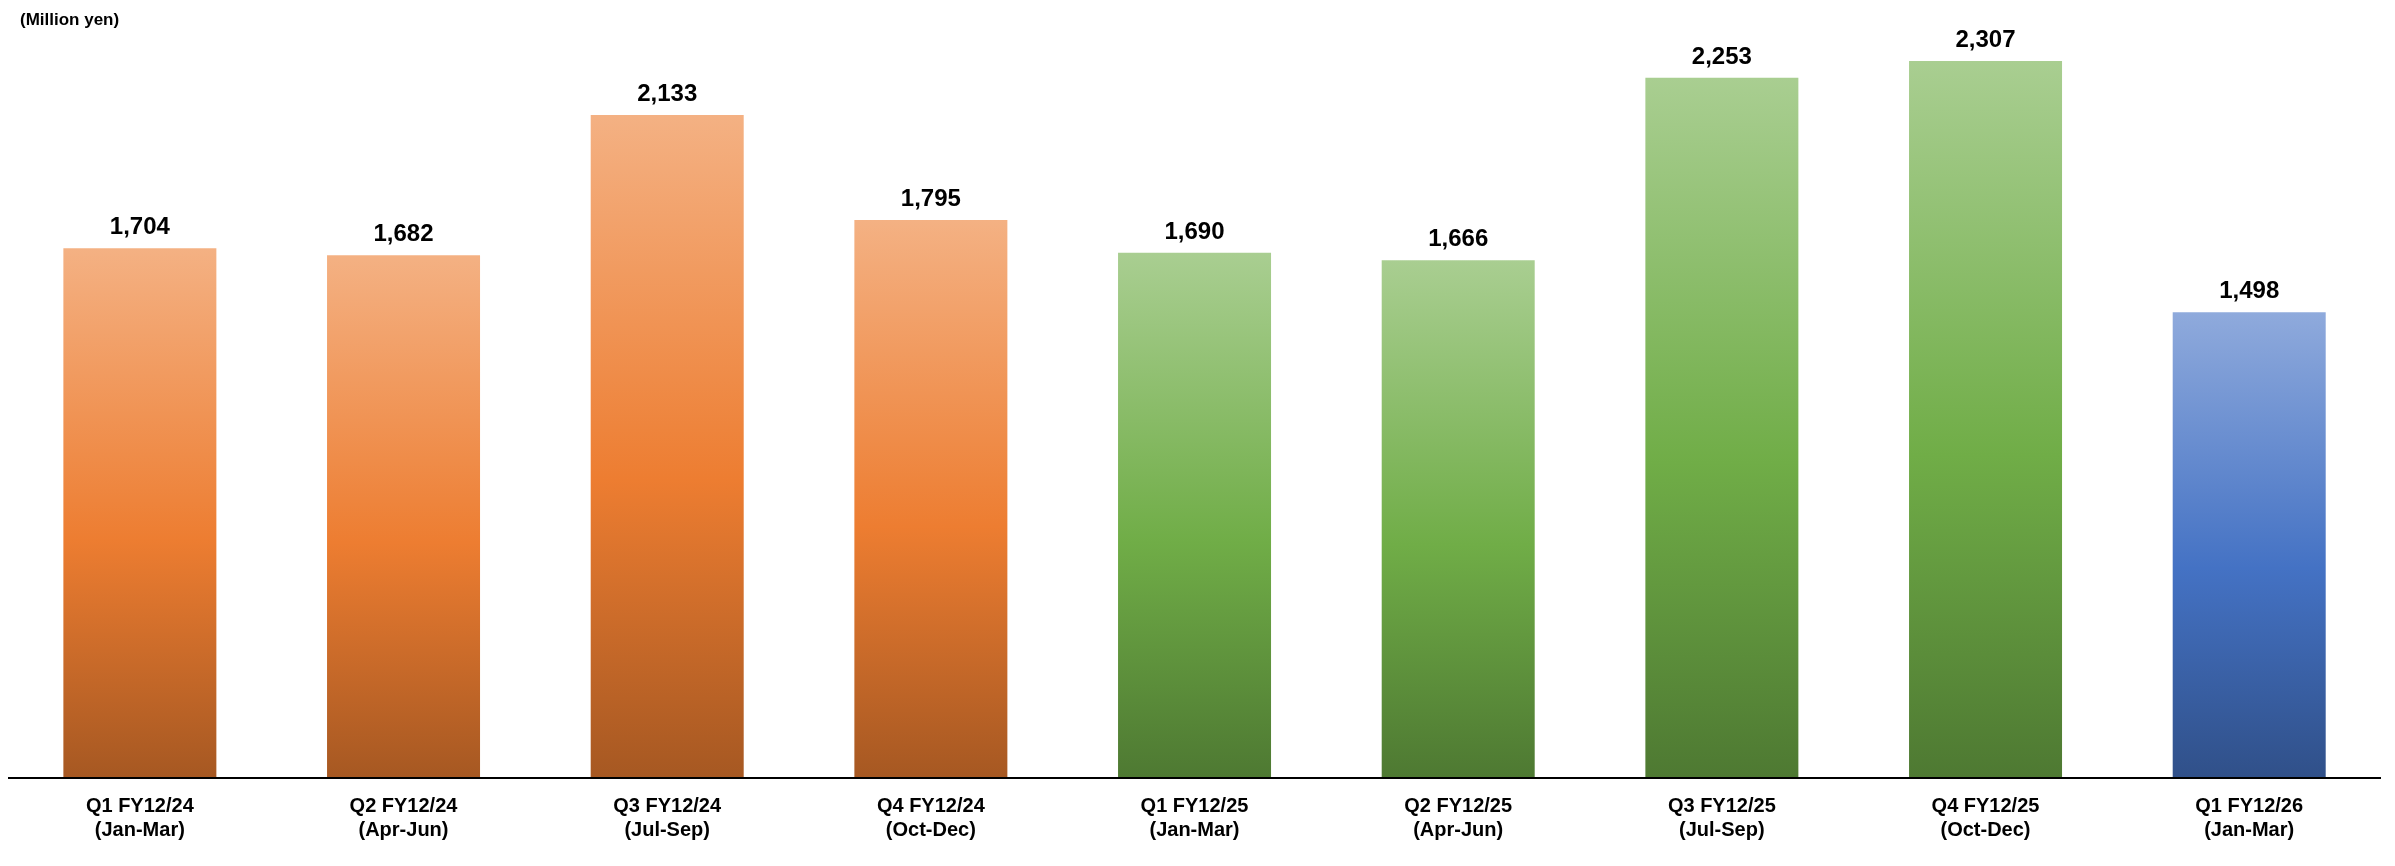 This screenshot has width=2395, height=866. I want to click on data-label: 1,690, so click(1194, 230).